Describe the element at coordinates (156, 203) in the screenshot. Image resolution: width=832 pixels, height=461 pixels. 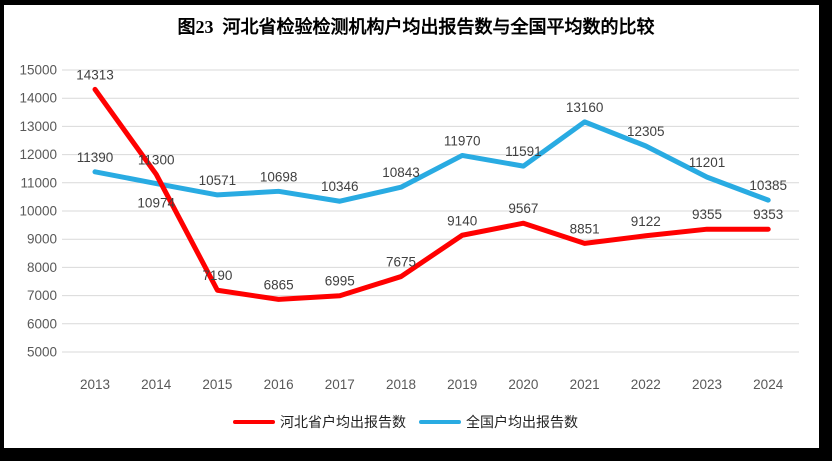
I see `data-label-series1: 10974` at that location.